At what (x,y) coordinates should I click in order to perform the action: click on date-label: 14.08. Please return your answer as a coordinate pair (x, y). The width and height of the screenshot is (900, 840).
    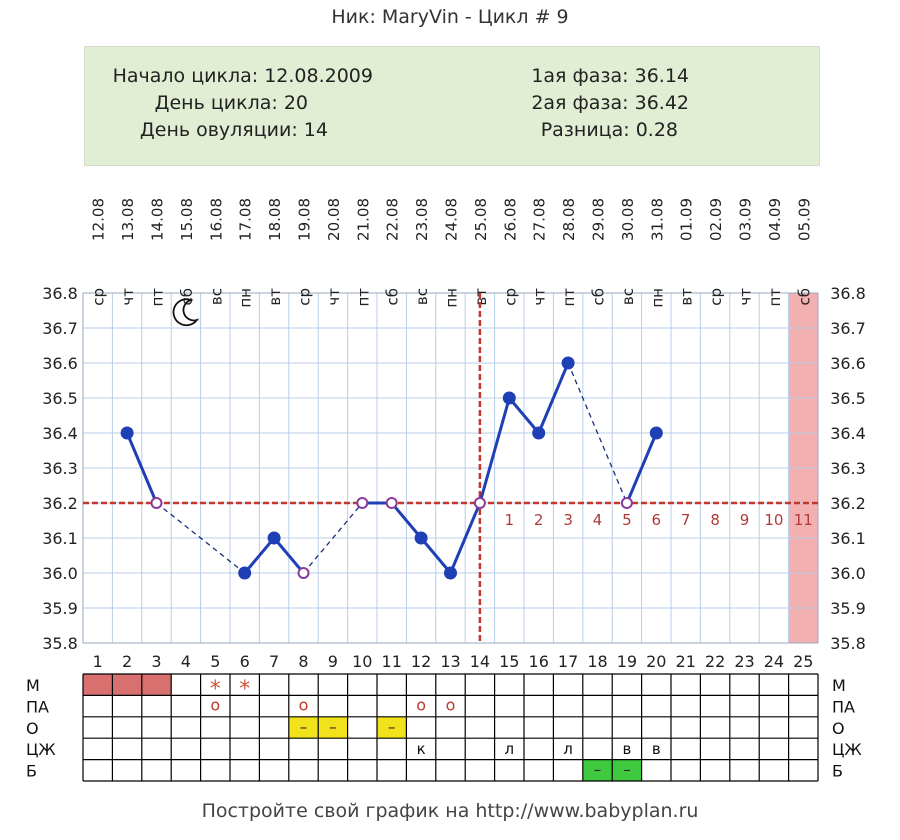
    Looking at the image, I should click on (158, 219).